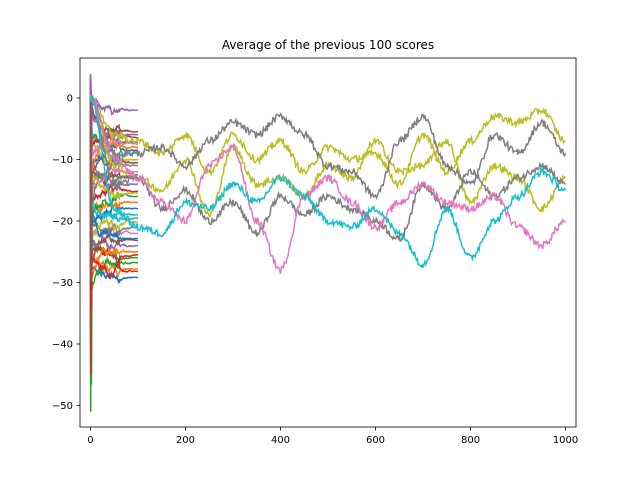 Image resolution: width=640 pixels, height=480 pixels. I want to click on y-tick-label: −30, so click(62, 283).